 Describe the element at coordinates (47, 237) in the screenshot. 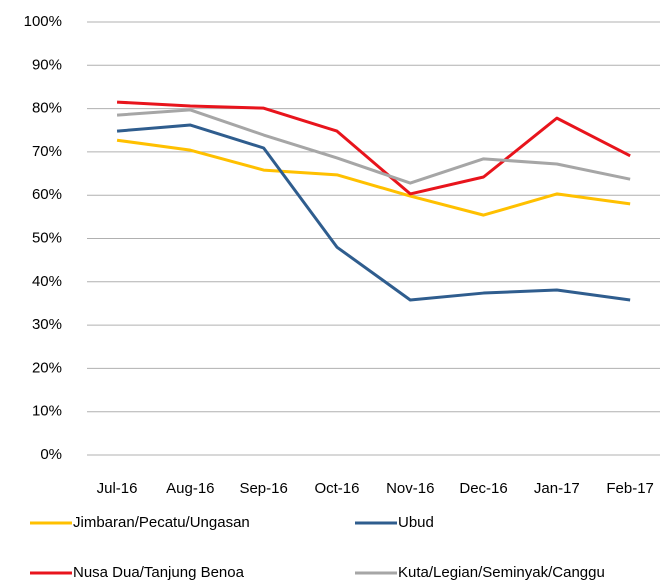

I see `y-tick-label: 50%` at that location.